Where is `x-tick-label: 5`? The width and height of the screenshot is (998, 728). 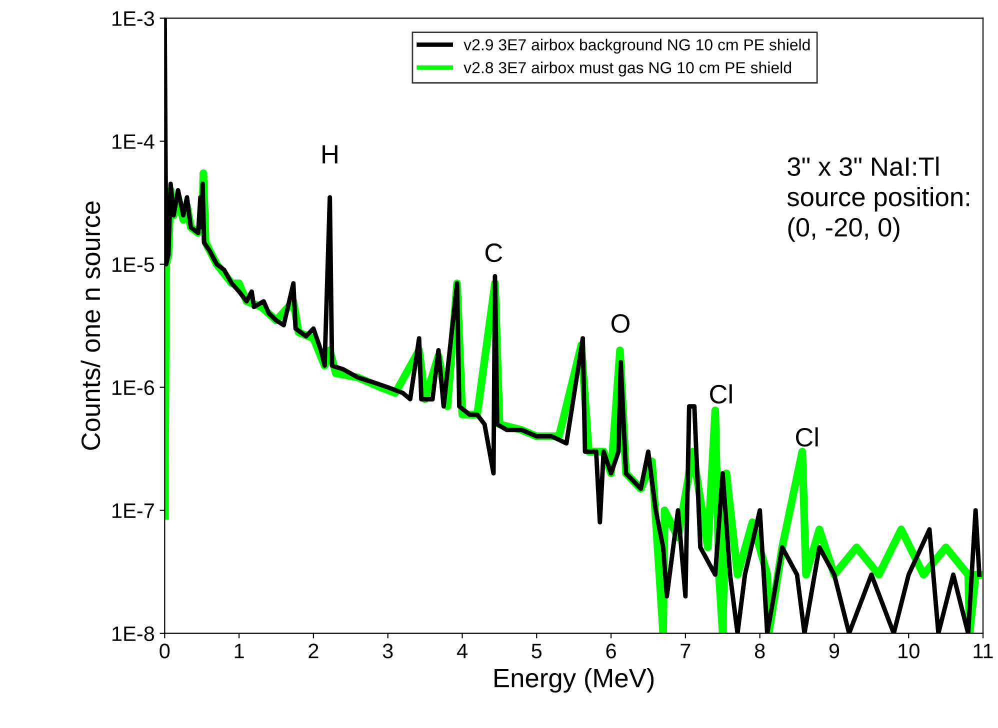 x-tick-label: 5 is located at coordinates (537, 651).